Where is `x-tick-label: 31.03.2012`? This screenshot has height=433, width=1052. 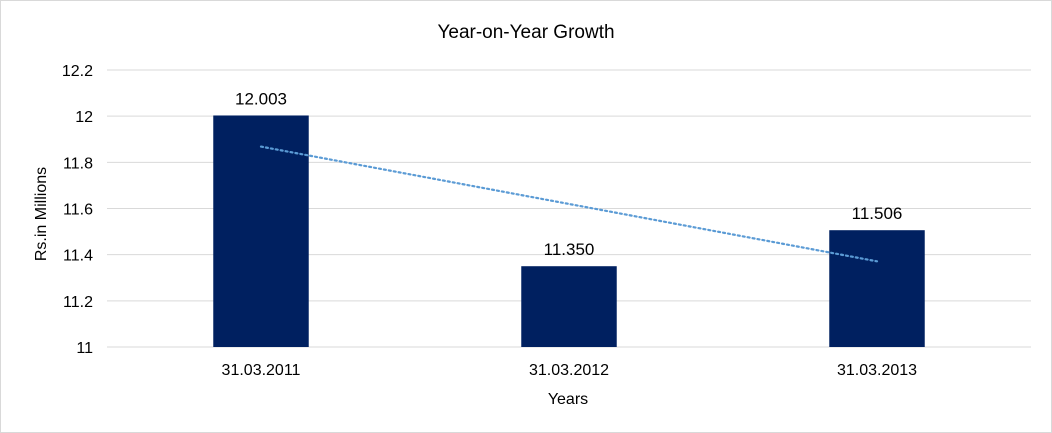 x-tick-label: 31.03.2012 is located at coordinates (569, 370).